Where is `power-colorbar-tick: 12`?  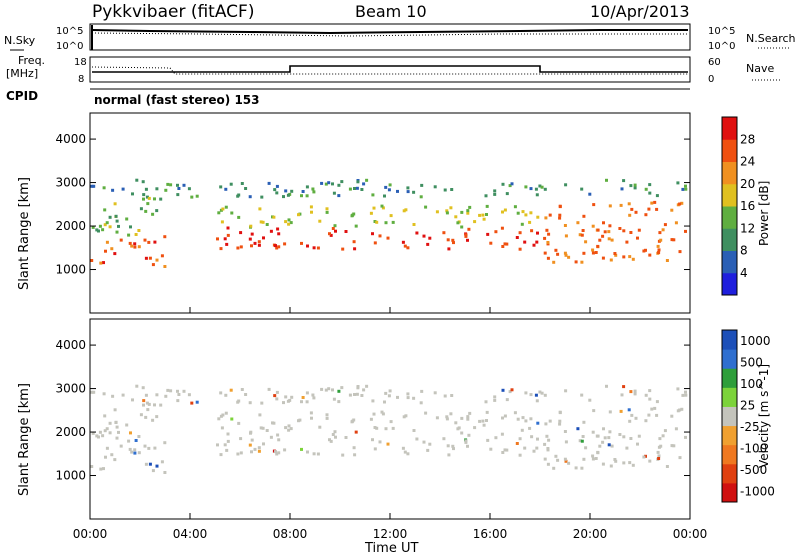 power-colorbar-tick: 12 is located at coordinates (747, 228).